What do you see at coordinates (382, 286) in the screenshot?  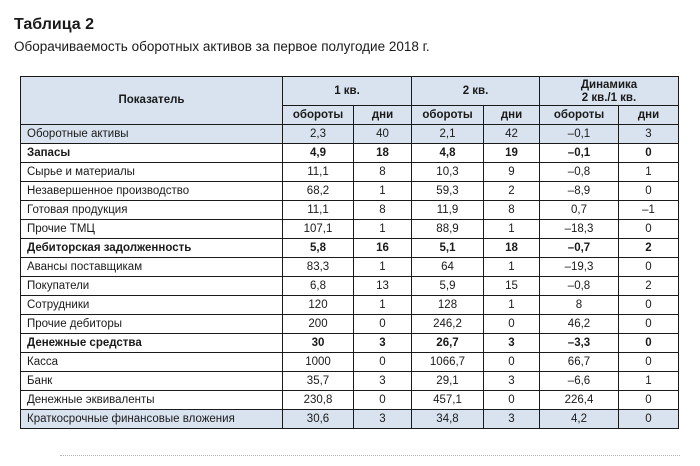 I see `cell-q1-days: 13` at bounding box center [382, 286].